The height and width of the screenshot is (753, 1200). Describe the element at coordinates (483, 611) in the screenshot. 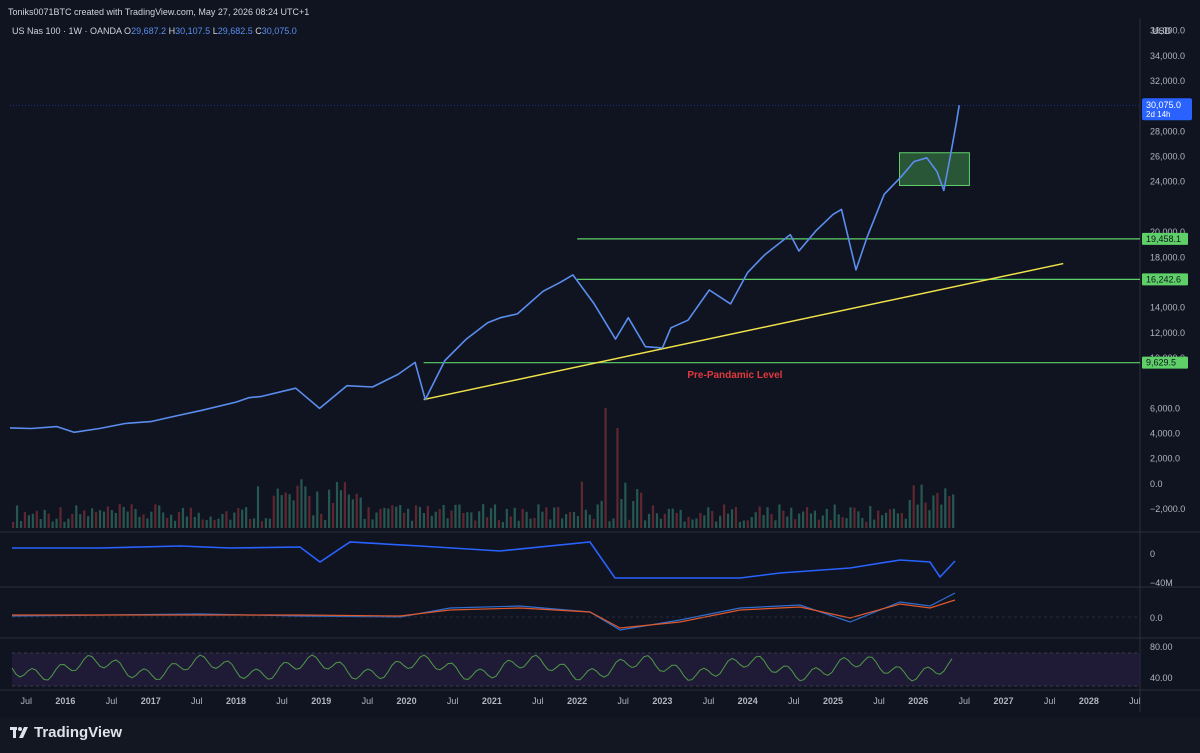

I see `macd-line` at that location.